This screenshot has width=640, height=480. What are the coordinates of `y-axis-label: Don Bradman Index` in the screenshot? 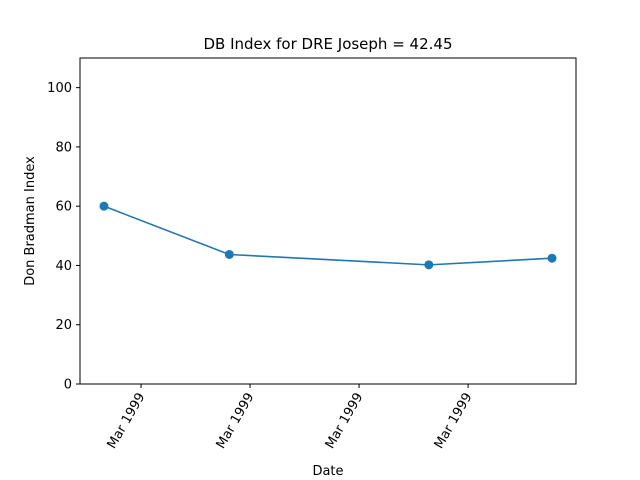 It's located at (30, 221).